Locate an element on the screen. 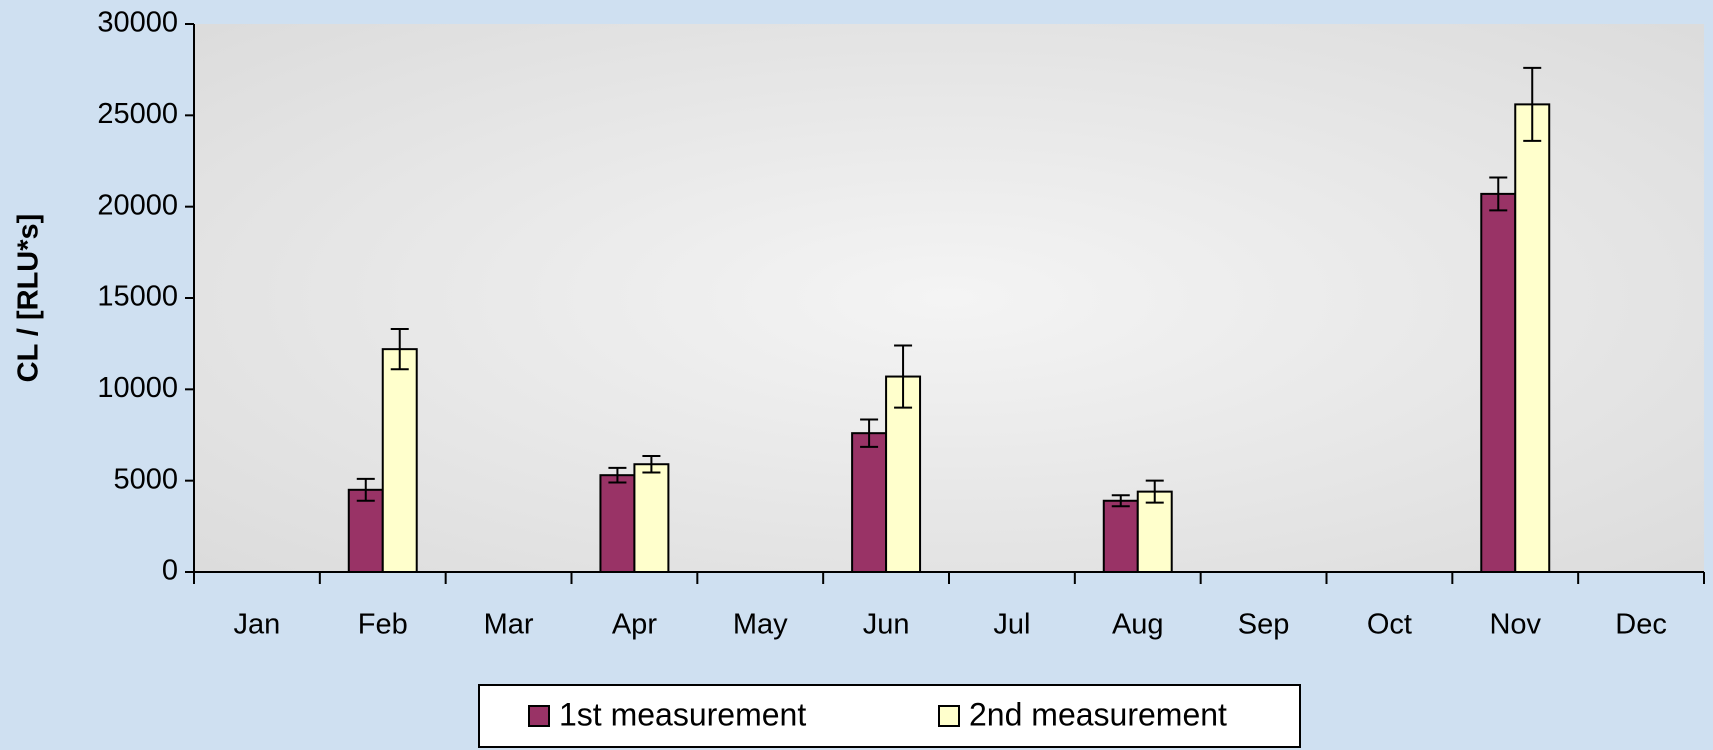  x-tick-label: Mar is located at coordinates (509, 625).